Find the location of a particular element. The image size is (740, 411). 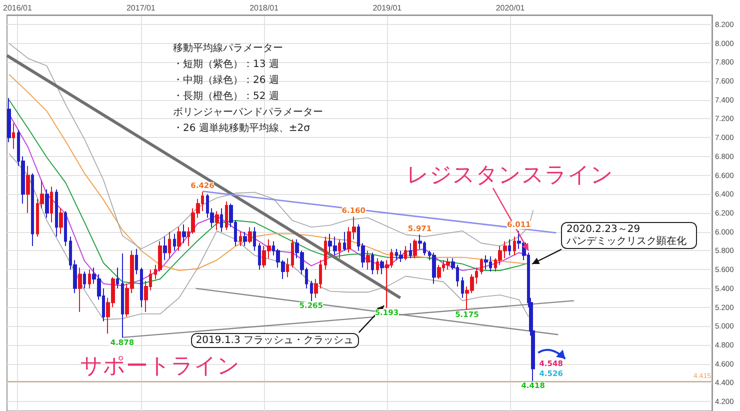

annotation: 2019.1.3 フラッシュ・クラッシュ is located at coordinates (274, 340).